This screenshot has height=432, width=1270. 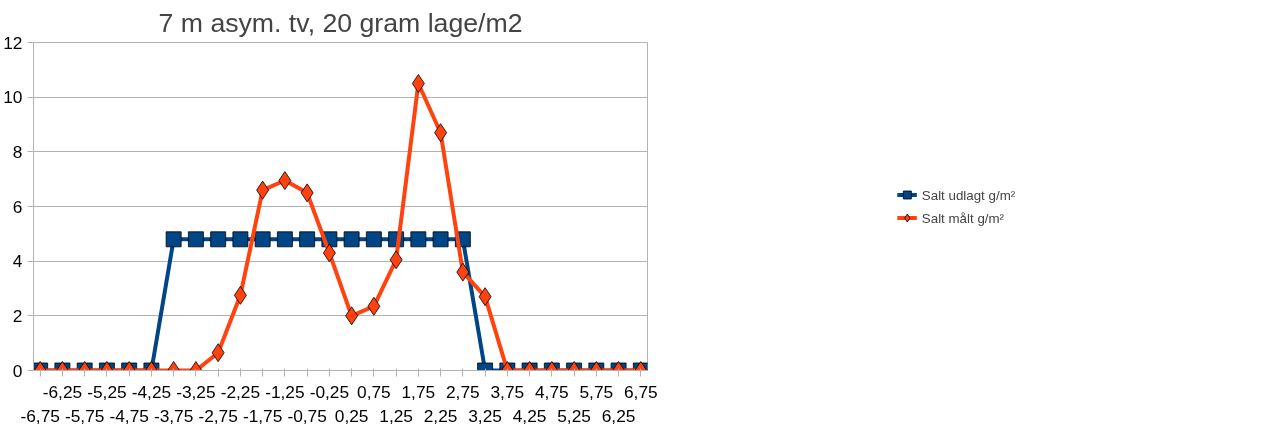 What do you see at coordinates (196, 391) in the screenshot?
I see `x-tick-label: -3,25` at bounding box center [196, 391].